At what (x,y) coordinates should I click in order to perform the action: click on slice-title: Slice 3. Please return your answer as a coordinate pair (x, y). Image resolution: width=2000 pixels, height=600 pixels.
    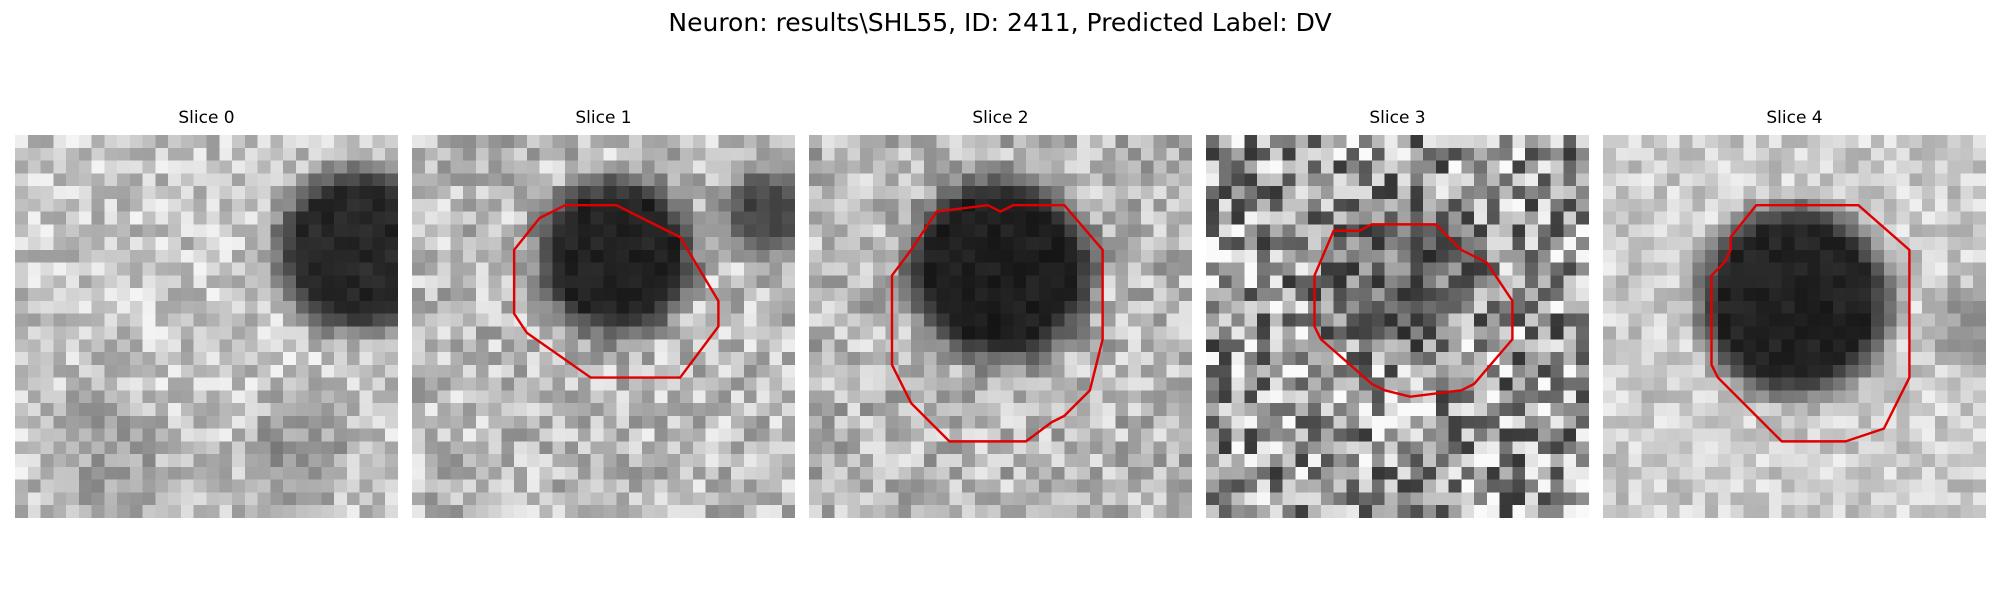
    Looking at the image, I should click on (1397, 118).